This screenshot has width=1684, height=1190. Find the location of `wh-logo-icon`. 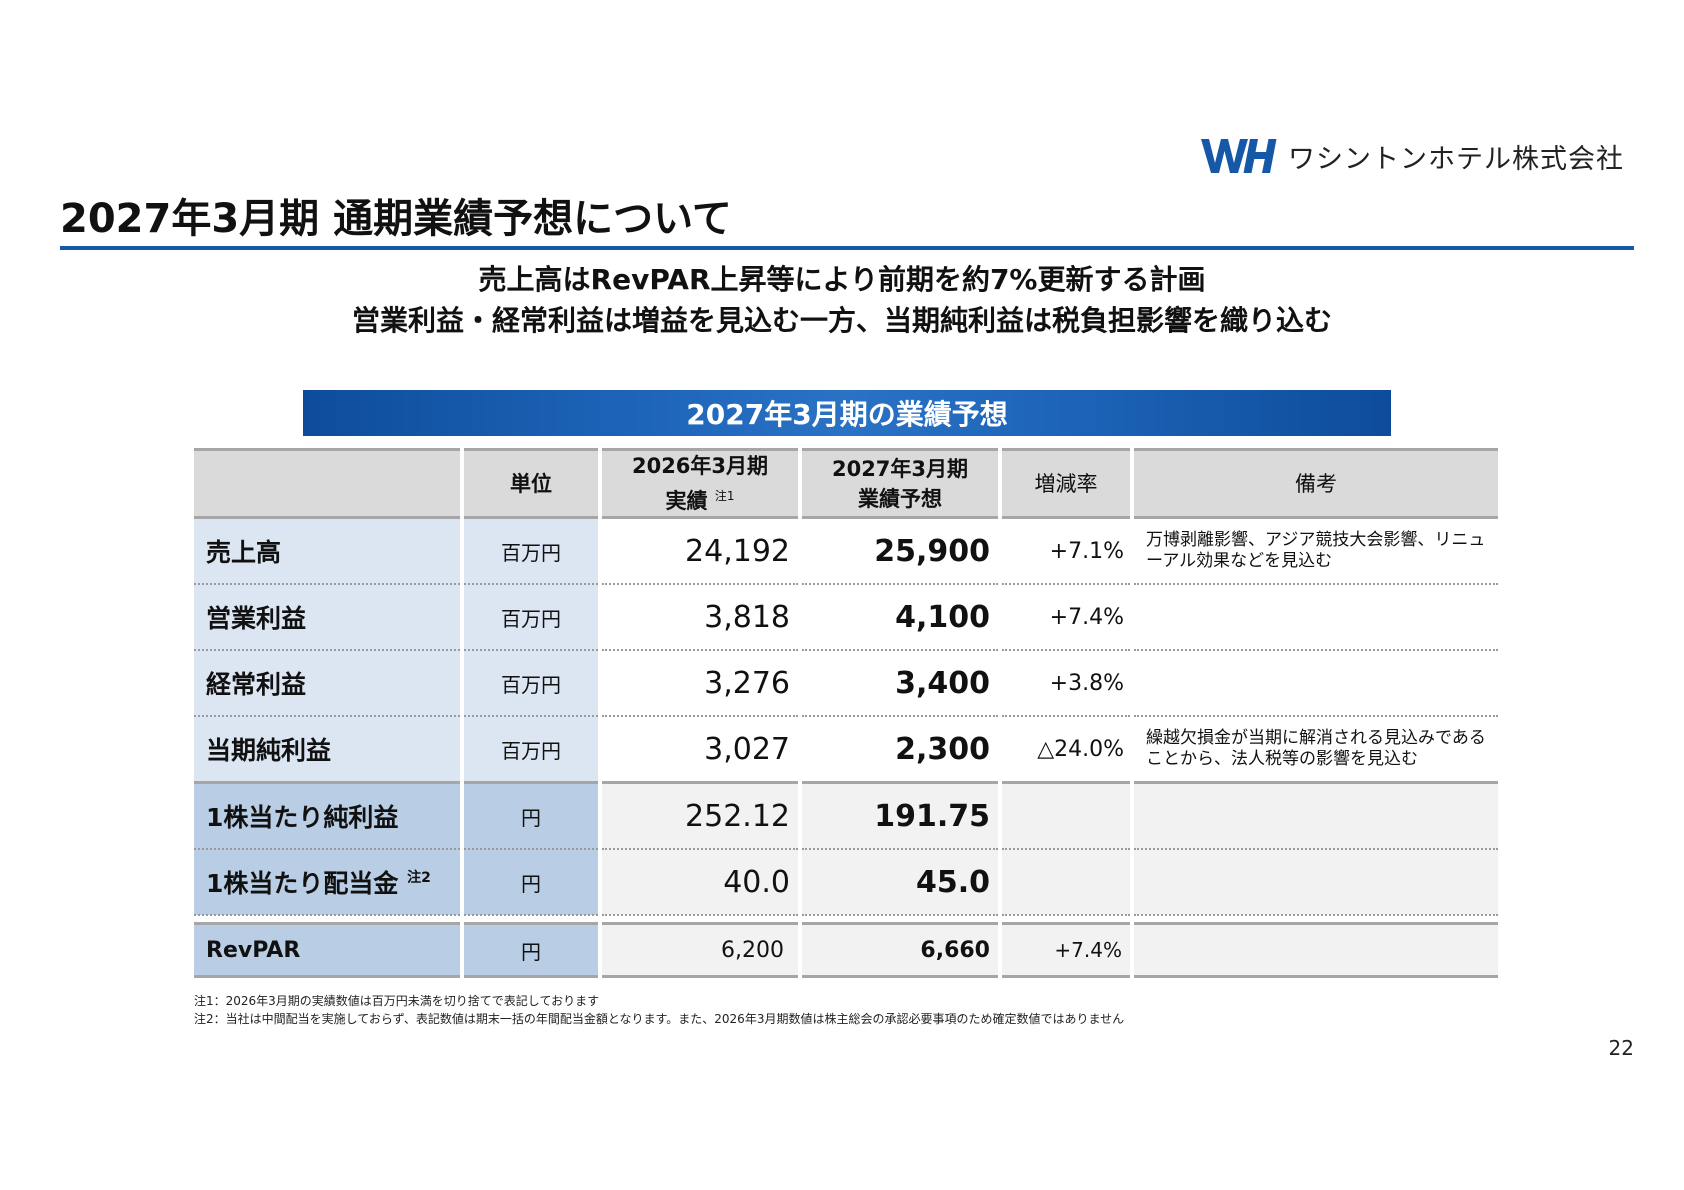

wh-logo-icon is located at coordinates (1239, 156).